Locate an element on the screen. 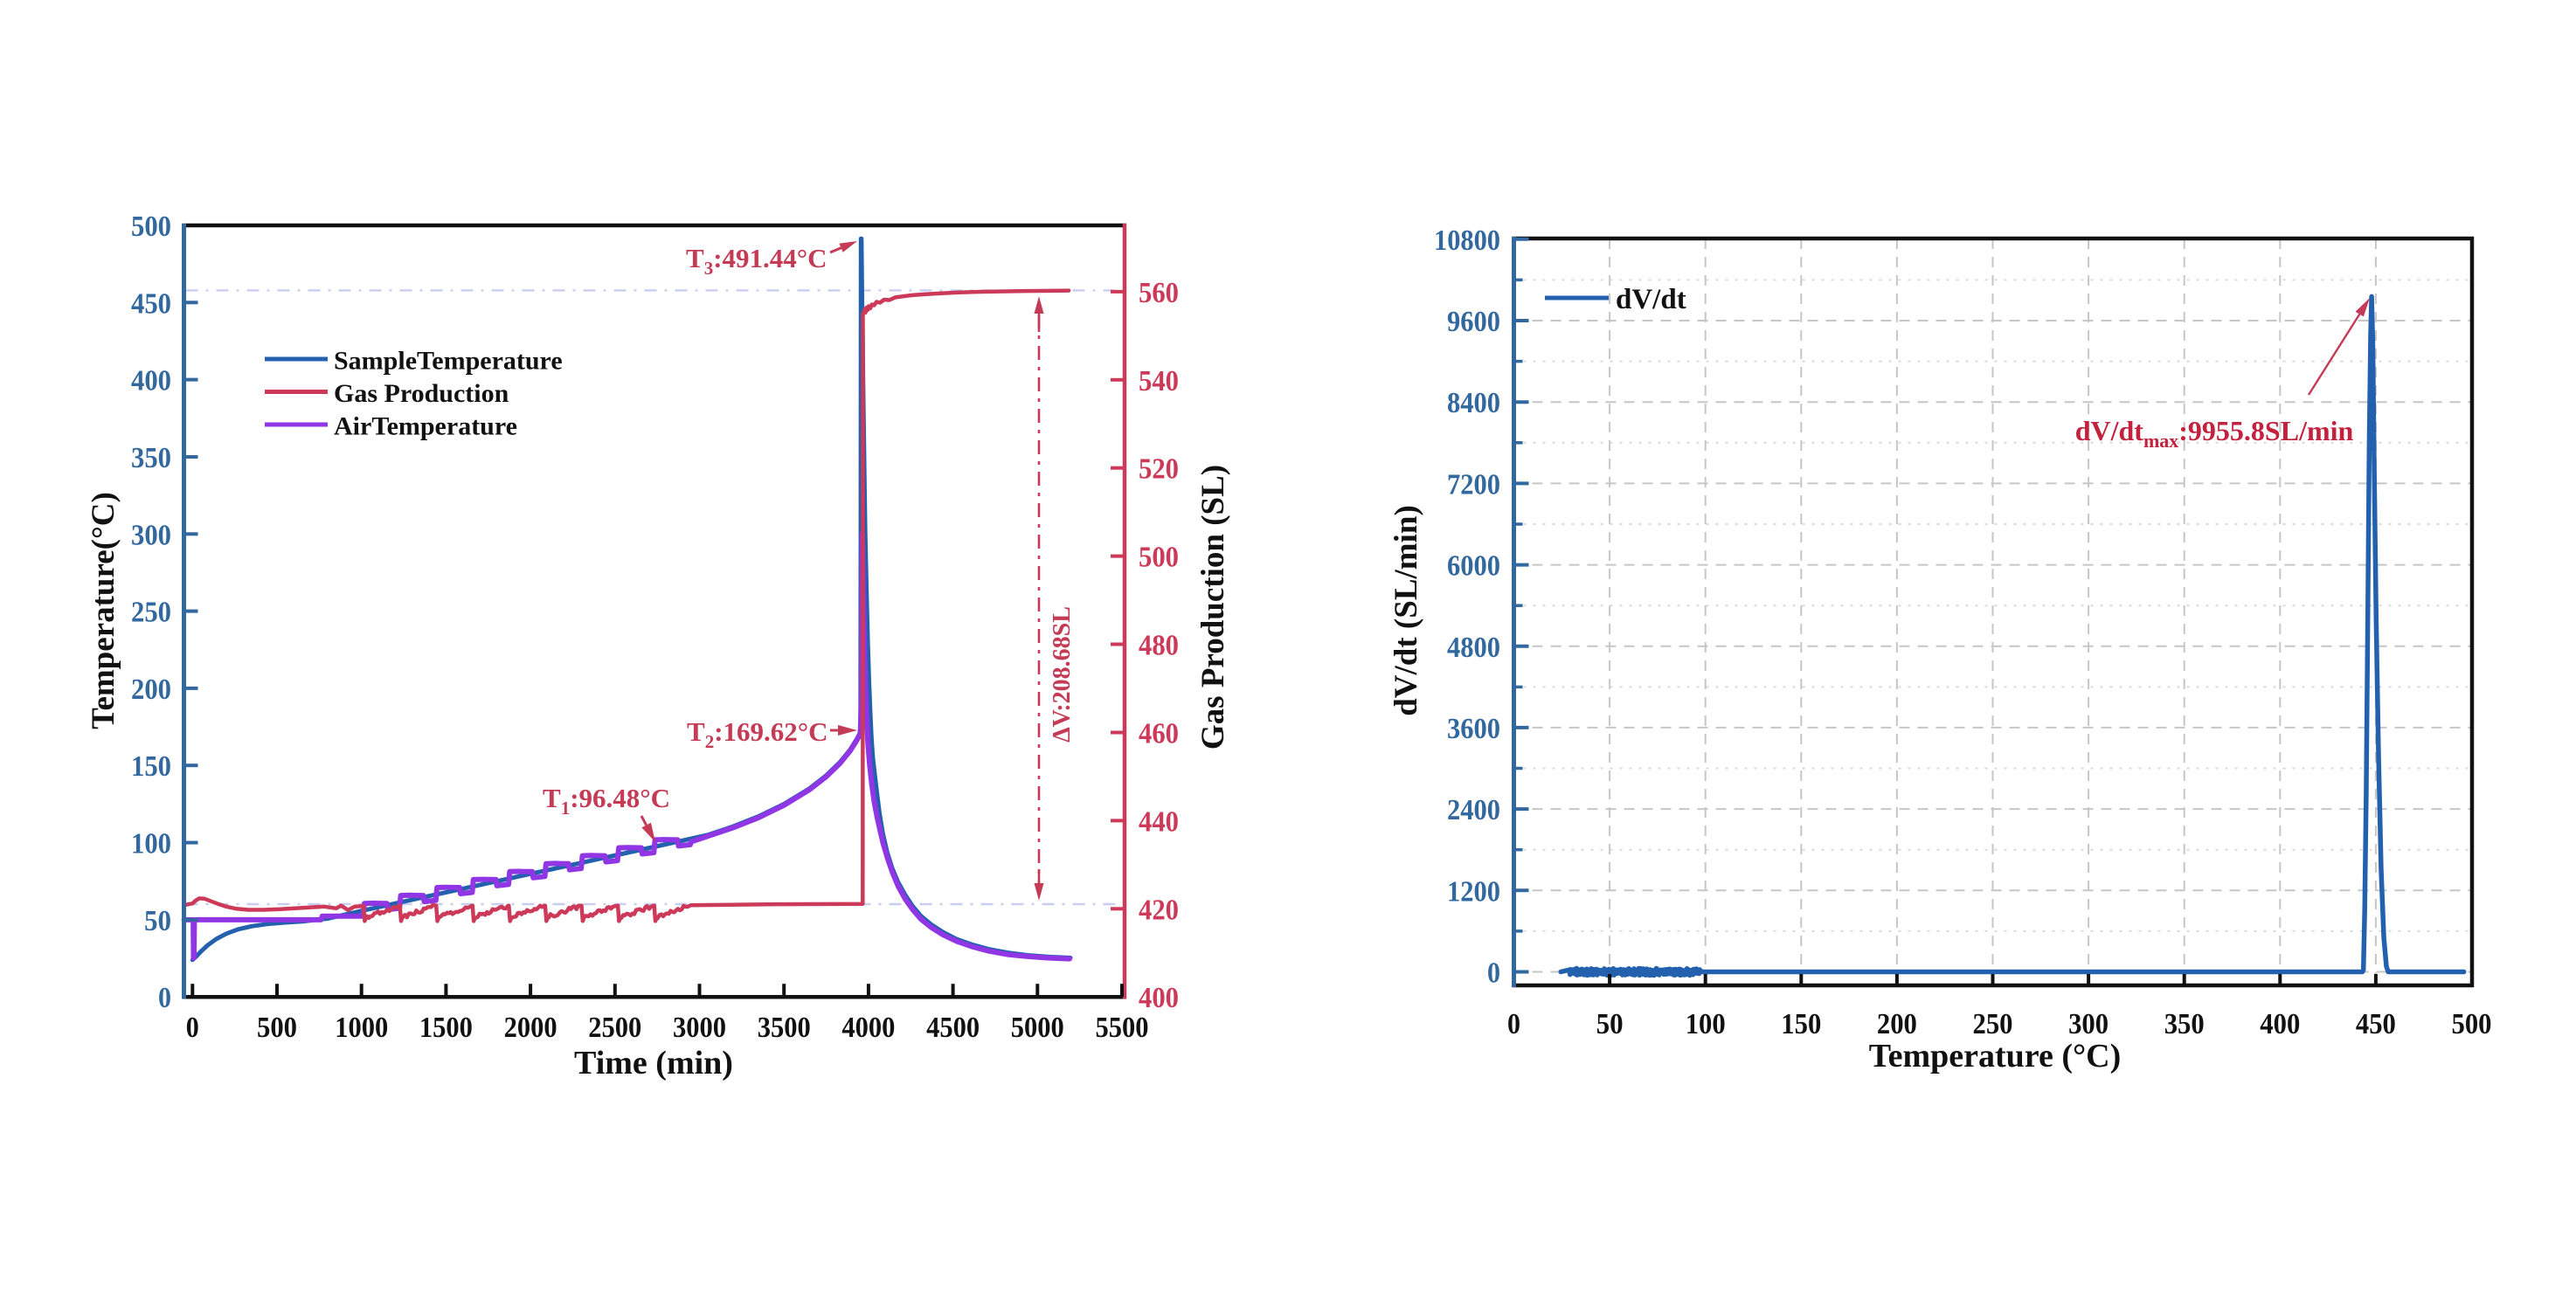  svg-text: 3600 is located at coordinates (1473, 729).